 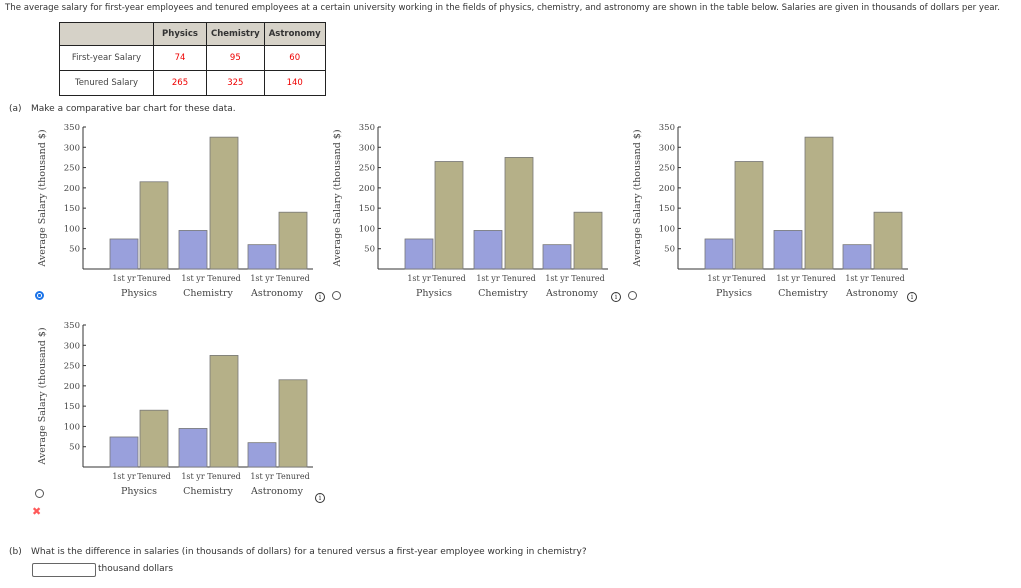 What do you see at coordinates (632, 295) in the screenshot?
I see `option-3-radio` at bounding box center [632, 295].